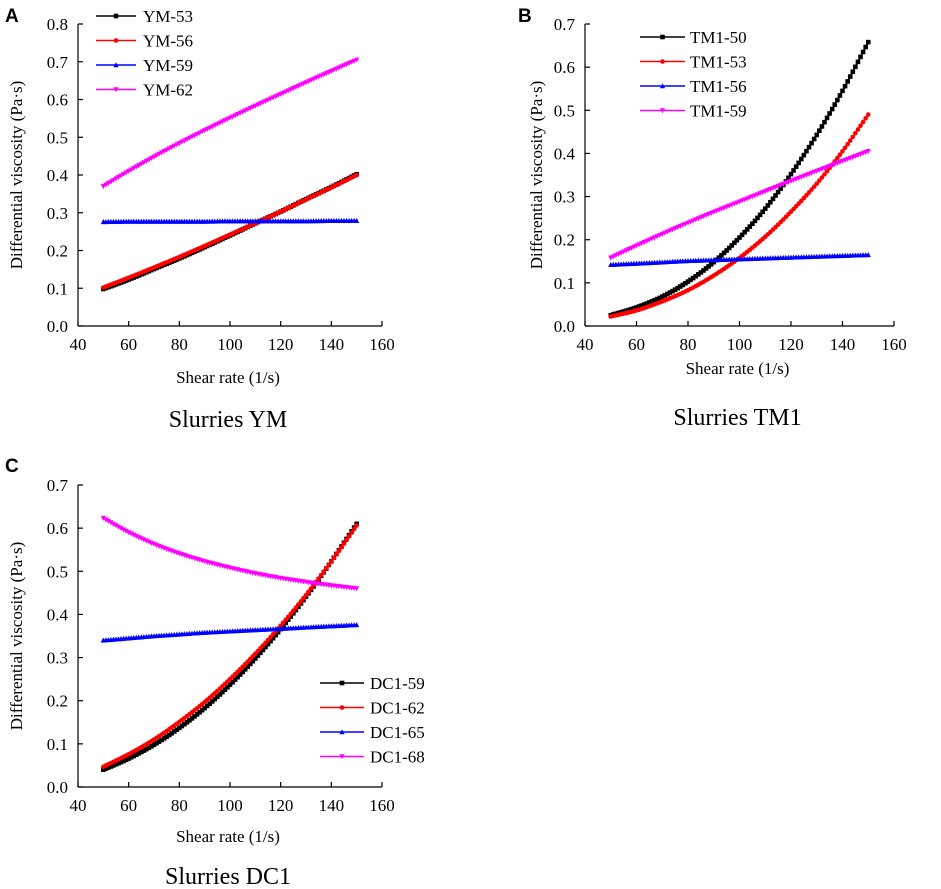  Describe the element at coordinates (57, 288) in the screenshot. I see `y-tick-label: 0.1` at that location.